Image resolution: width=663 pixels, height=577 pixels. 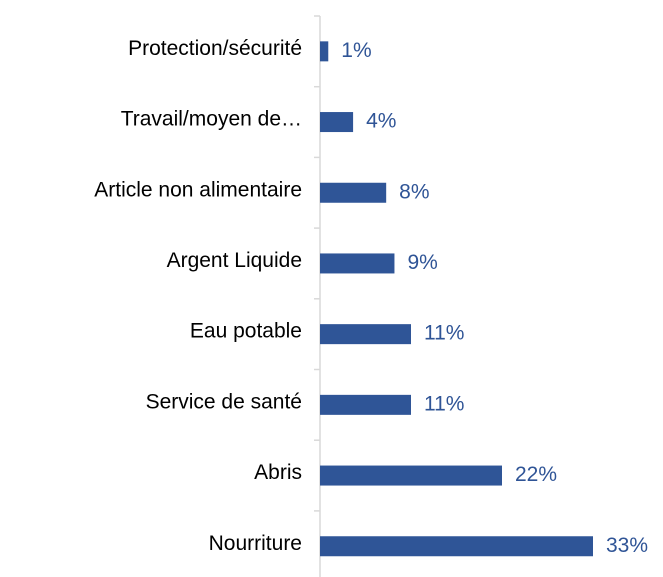 I want to click on data-label: 8%, so click(x=414, y=191).